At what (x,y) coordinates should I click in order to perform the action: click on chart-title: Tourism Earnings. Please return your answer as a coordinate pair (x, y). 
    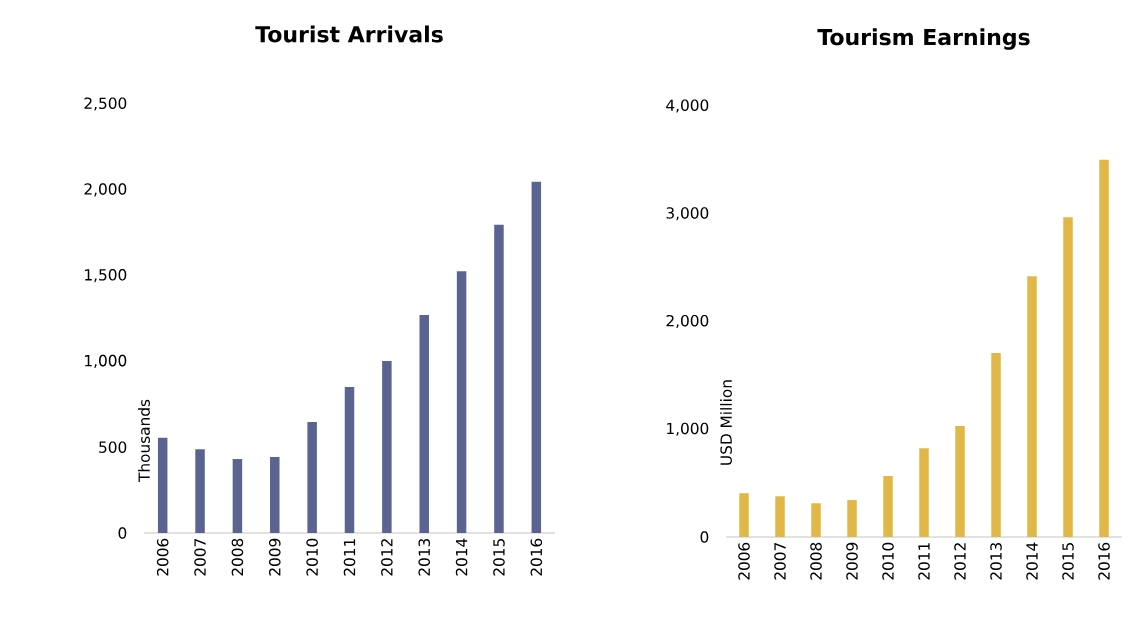
    Looking at the image, I should click on (923, 39).